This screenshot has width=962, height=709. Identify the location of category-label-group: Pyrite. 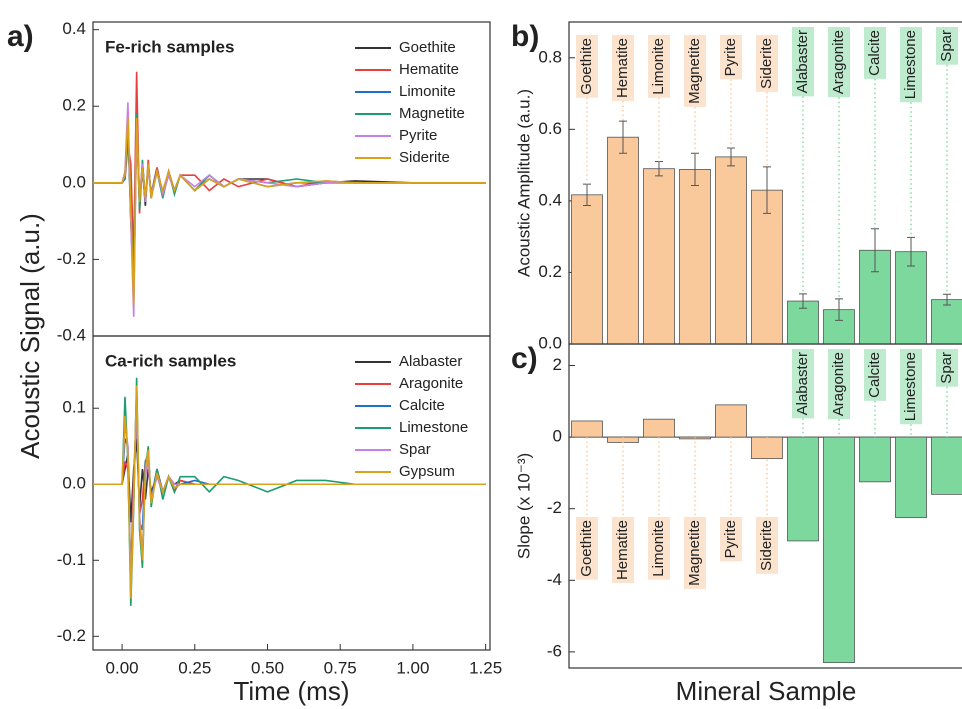
(731, 57).